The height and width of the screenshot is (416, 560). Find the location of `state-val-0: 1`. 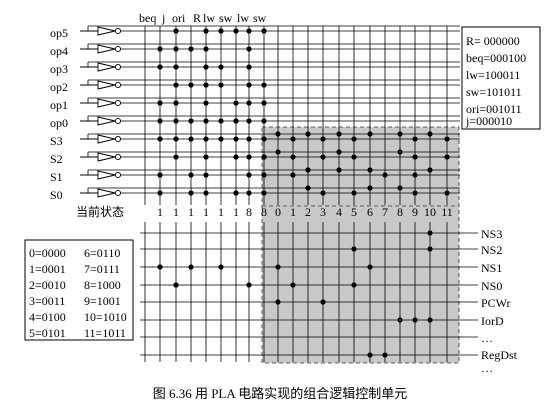

state-val-0: 1 is located at coordinates (160, 212).